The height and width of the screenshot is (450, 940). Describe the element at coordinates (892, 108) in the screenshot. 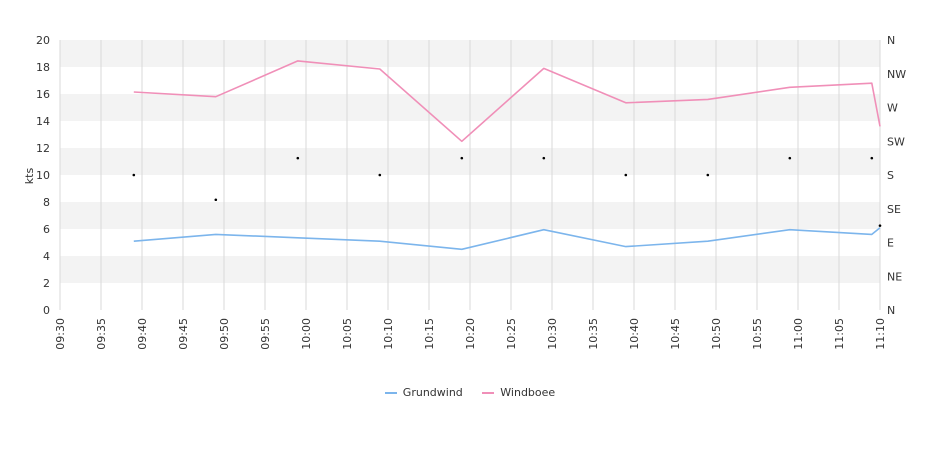

I see `direction-tick-label: W` at that location.